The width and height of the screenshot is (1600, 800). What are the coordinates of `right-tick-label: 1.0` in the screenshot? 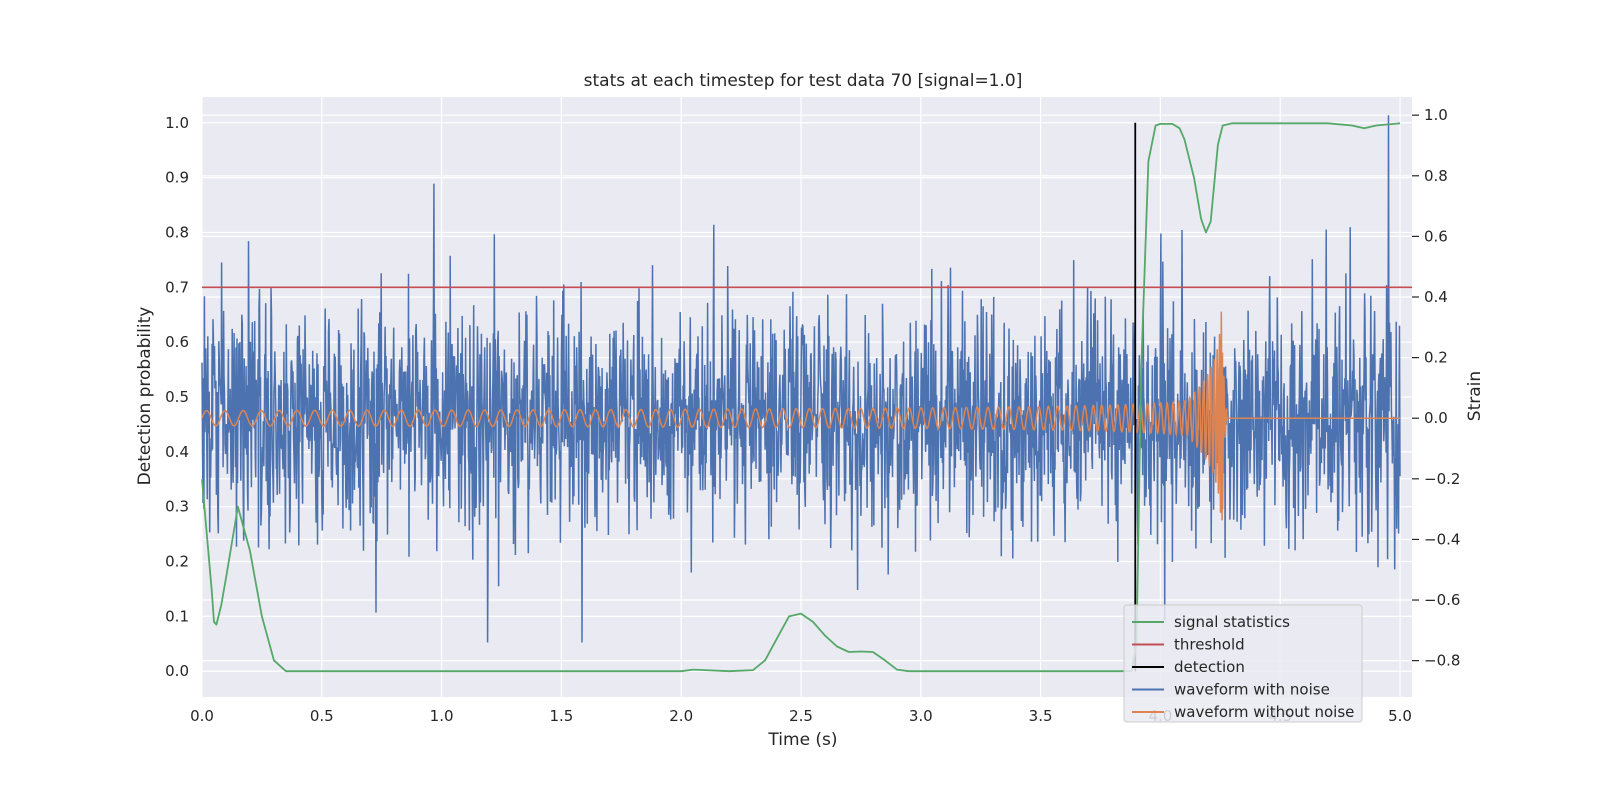 It's located at (1436, 115).